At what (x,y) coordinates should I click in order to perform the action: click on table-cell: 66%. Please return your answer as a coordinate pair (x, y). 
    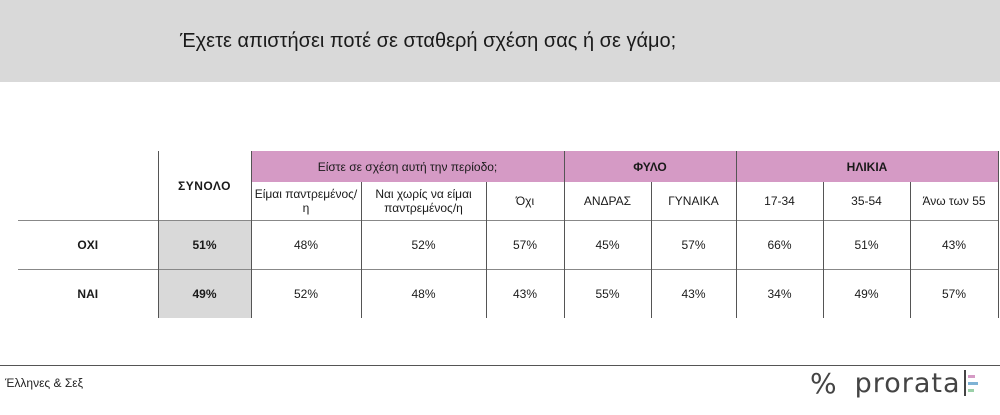
    Looking at the image, I should click on (779, 245).